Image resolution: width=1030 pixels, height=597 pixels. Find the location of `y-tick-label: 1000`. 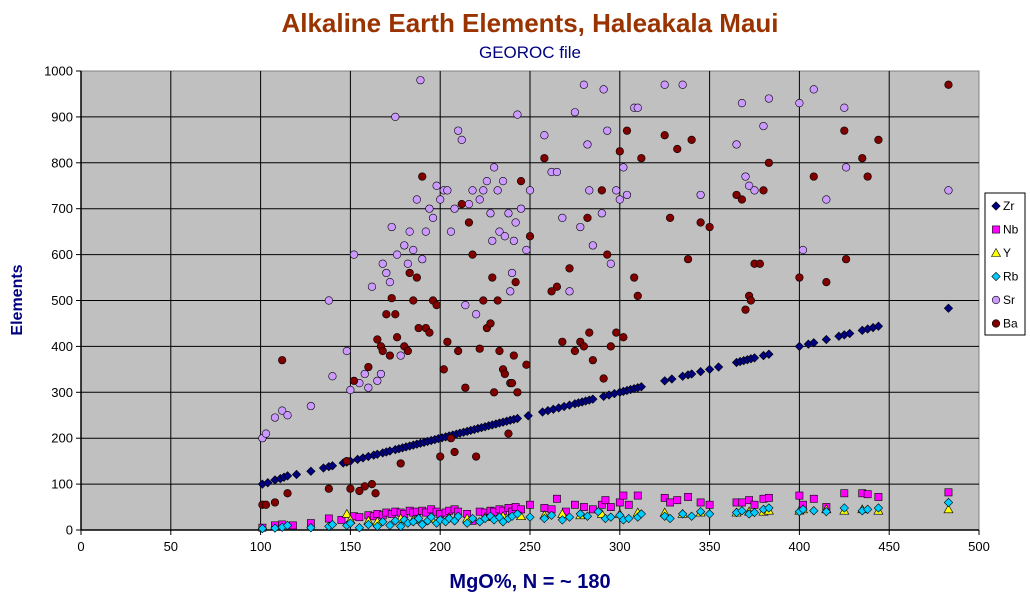

y-tick-label: 1000 is located at coordinates (58, 71).